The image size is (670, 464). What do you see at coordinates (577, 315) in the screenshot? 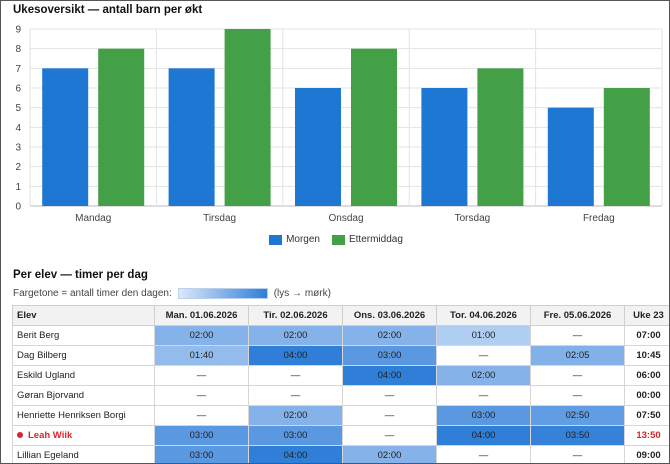
I see `column-header: Fre. 05.06.2026` at bounding box center [577, 315].